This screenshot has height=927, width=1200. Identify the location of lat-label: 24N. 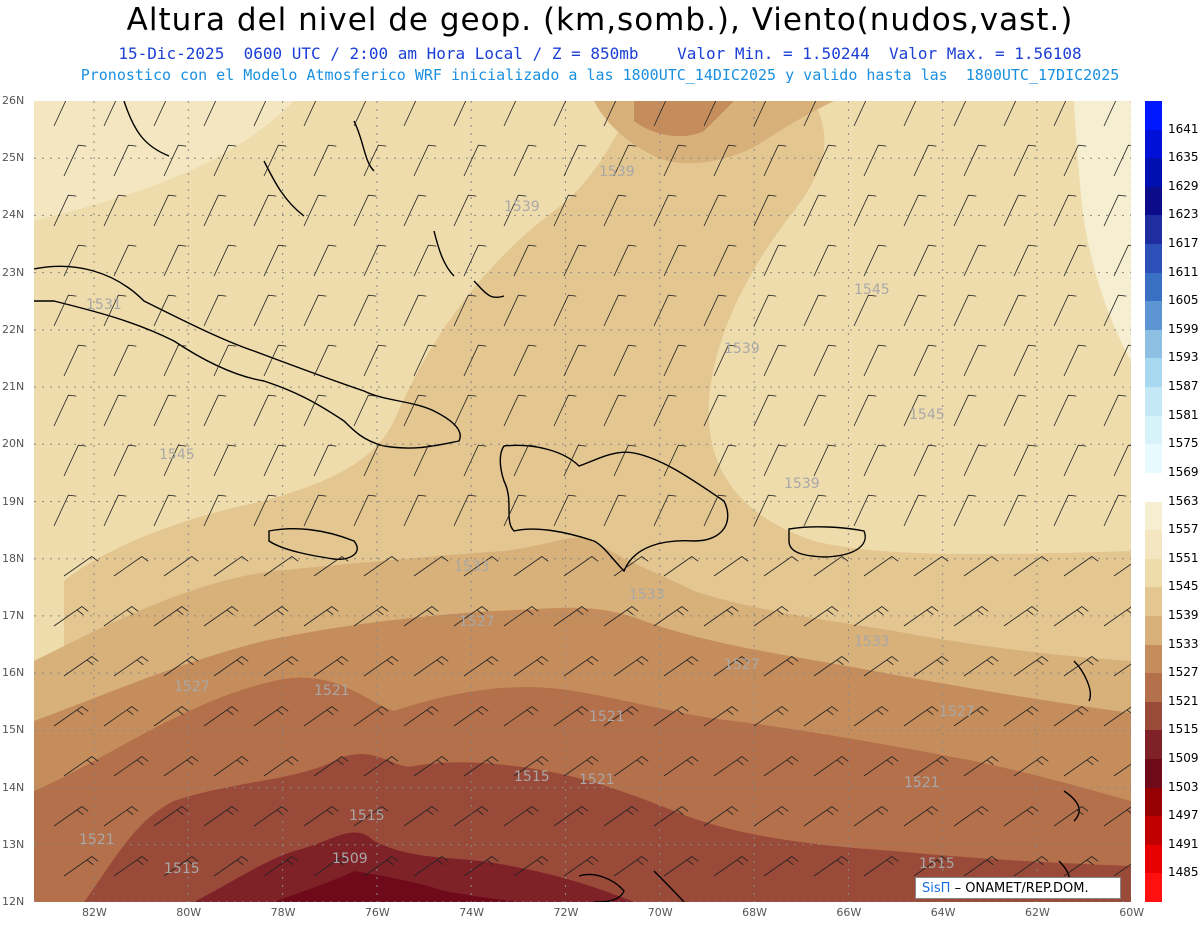
(13, 215).